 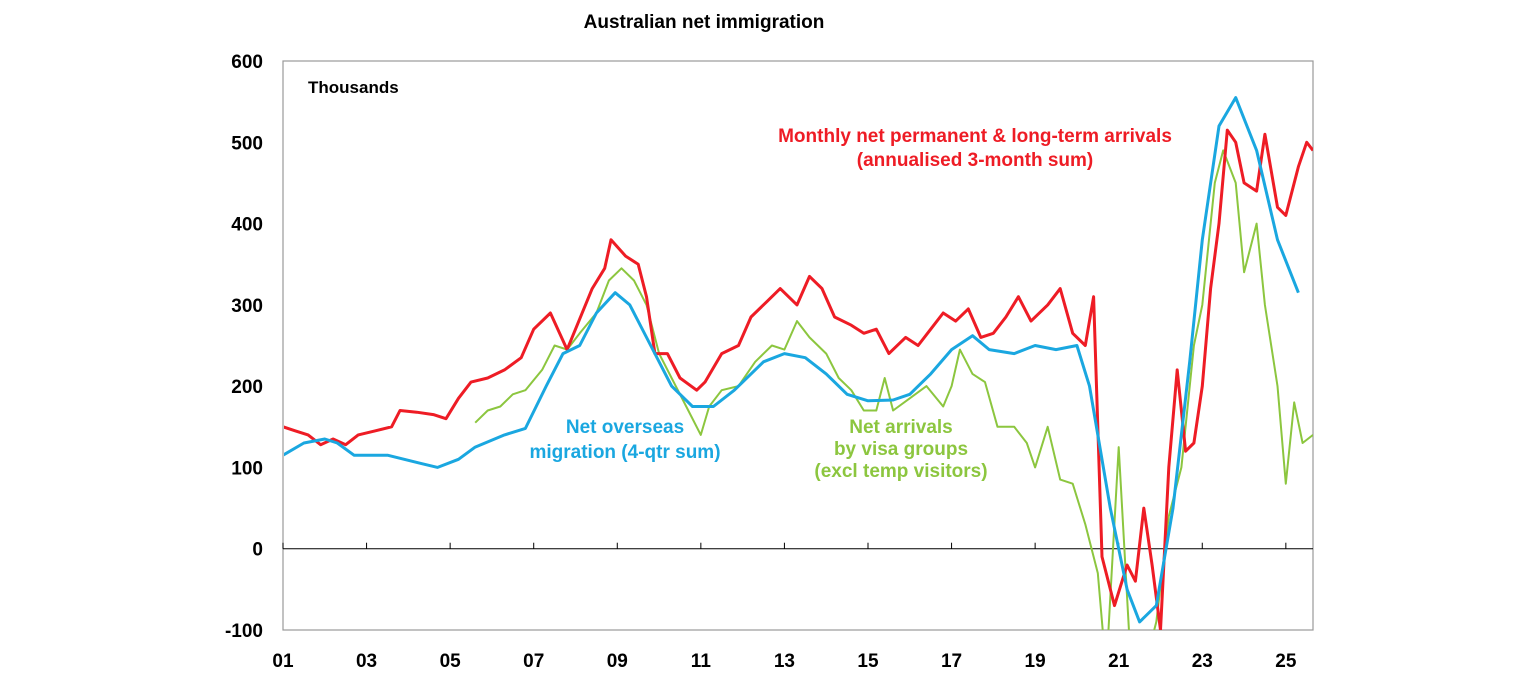 What do you see at coordinates (951, 661) in the screenshot?
I see `x-tick-label: 17` at bounding box center [951, 661].